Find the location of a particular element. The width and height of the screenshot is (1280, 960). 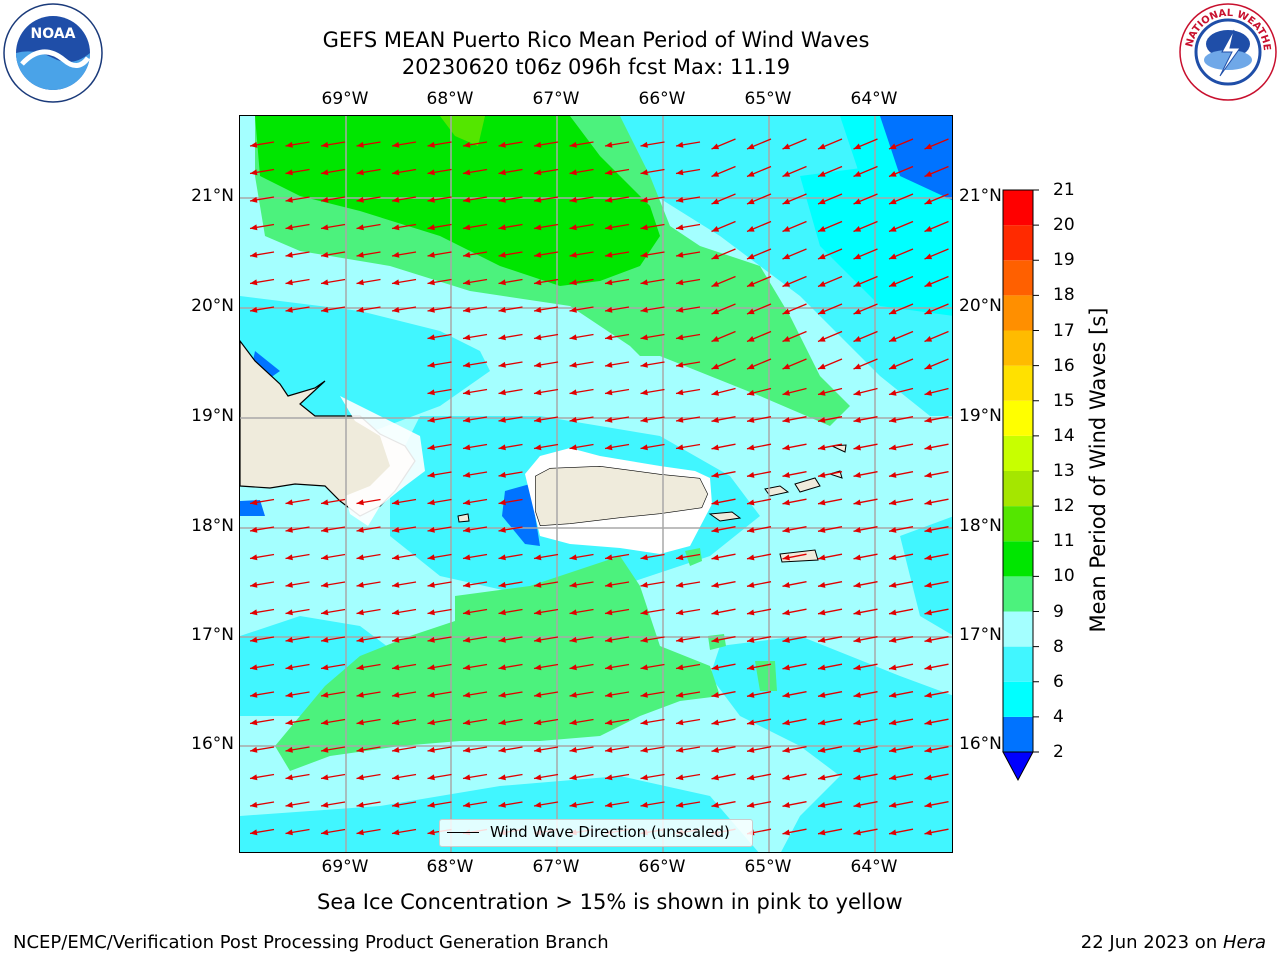

vieques-island is located at coordinates (725, 516).